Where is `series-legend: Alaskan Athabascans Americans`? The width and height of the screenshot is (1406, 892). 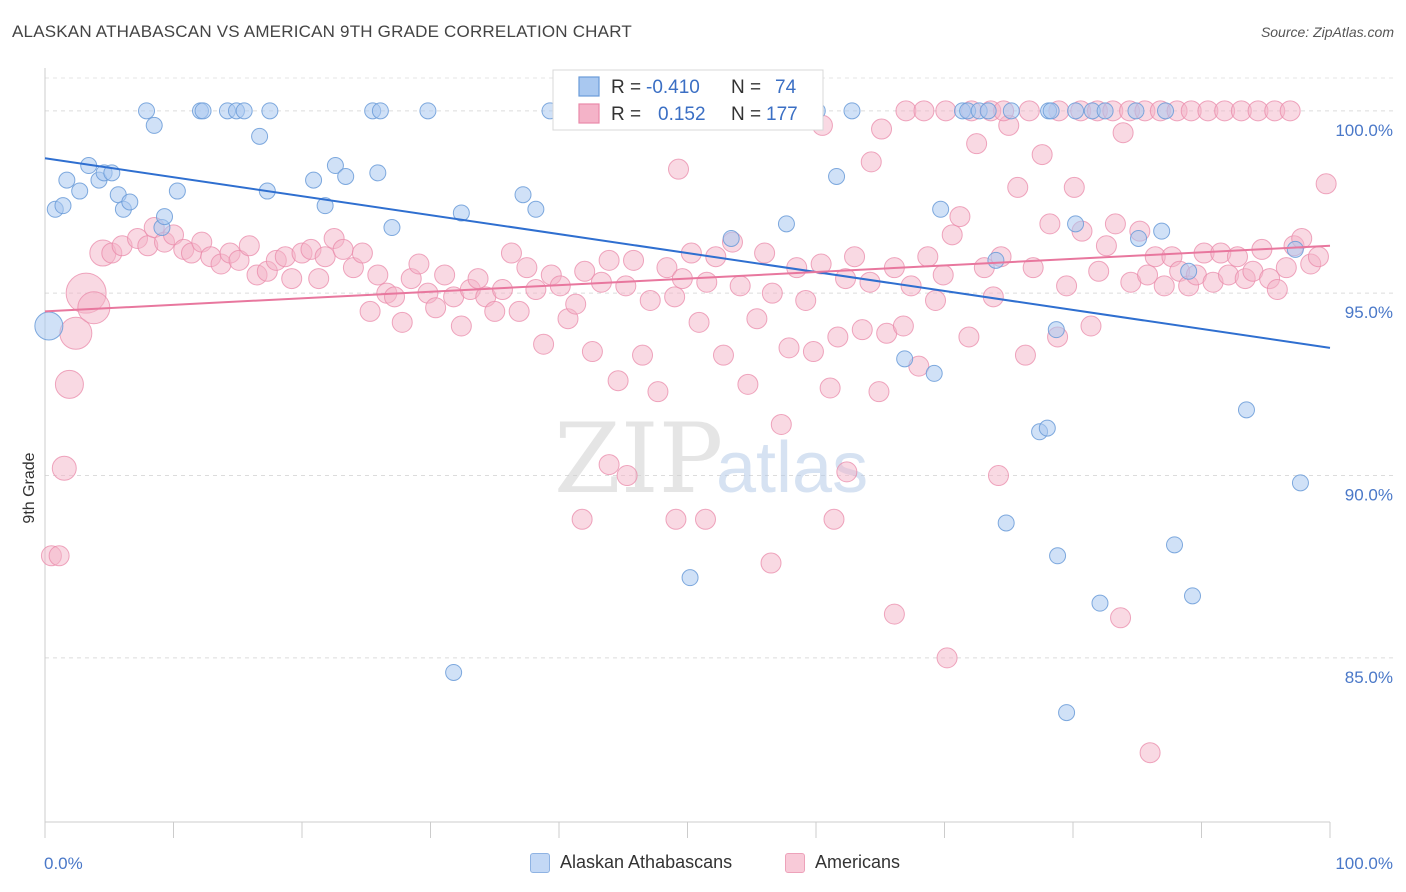
series-legend: Alaskan Athabascans Americans is located at coordinates (703, 865).